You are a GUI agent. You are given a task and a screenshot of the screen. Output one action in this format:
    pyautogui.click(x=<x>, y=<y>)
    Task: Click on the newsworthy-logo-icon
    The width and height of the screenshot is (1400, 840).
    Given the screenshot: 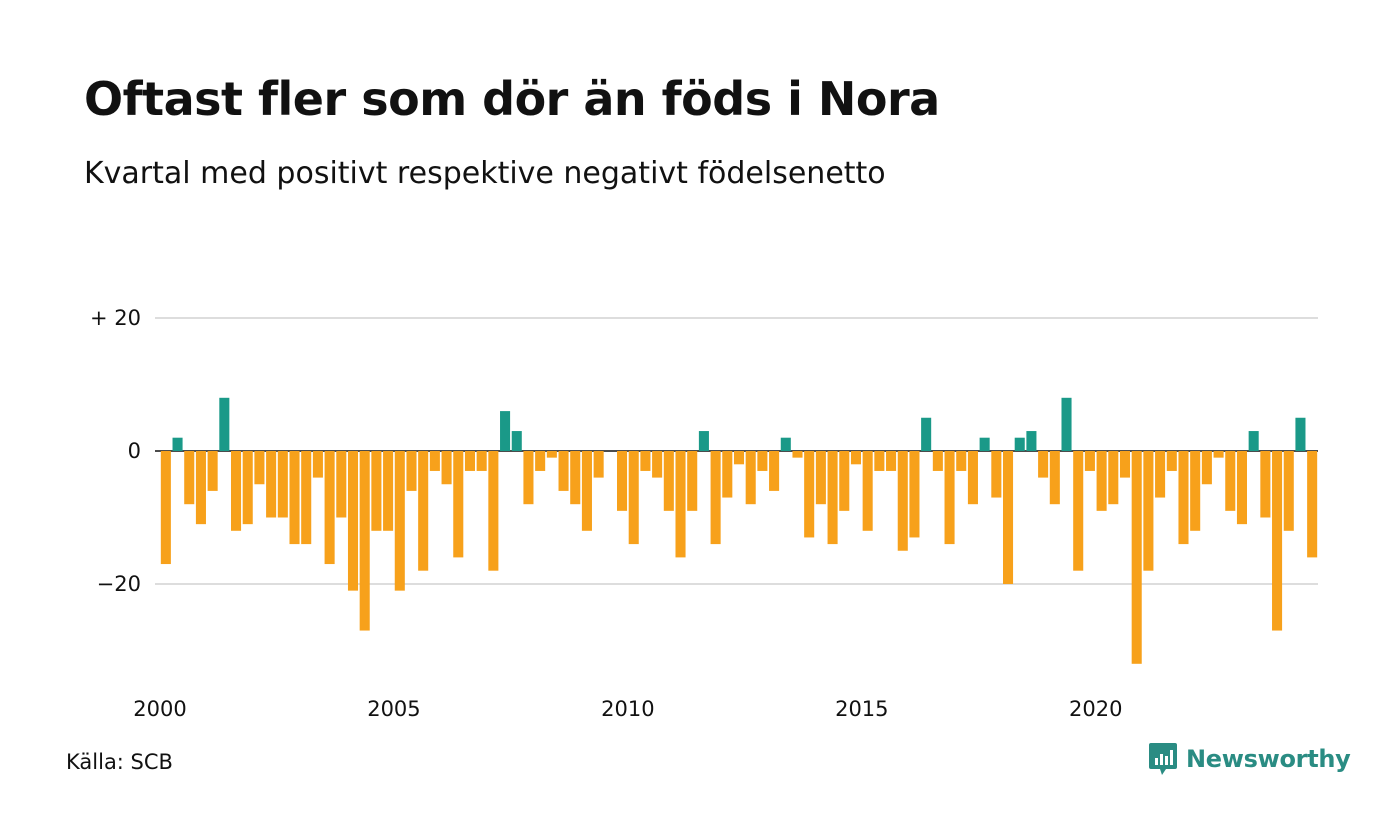 What is the action you would take?
    pyautogui.click(x=1163, y=759)
    